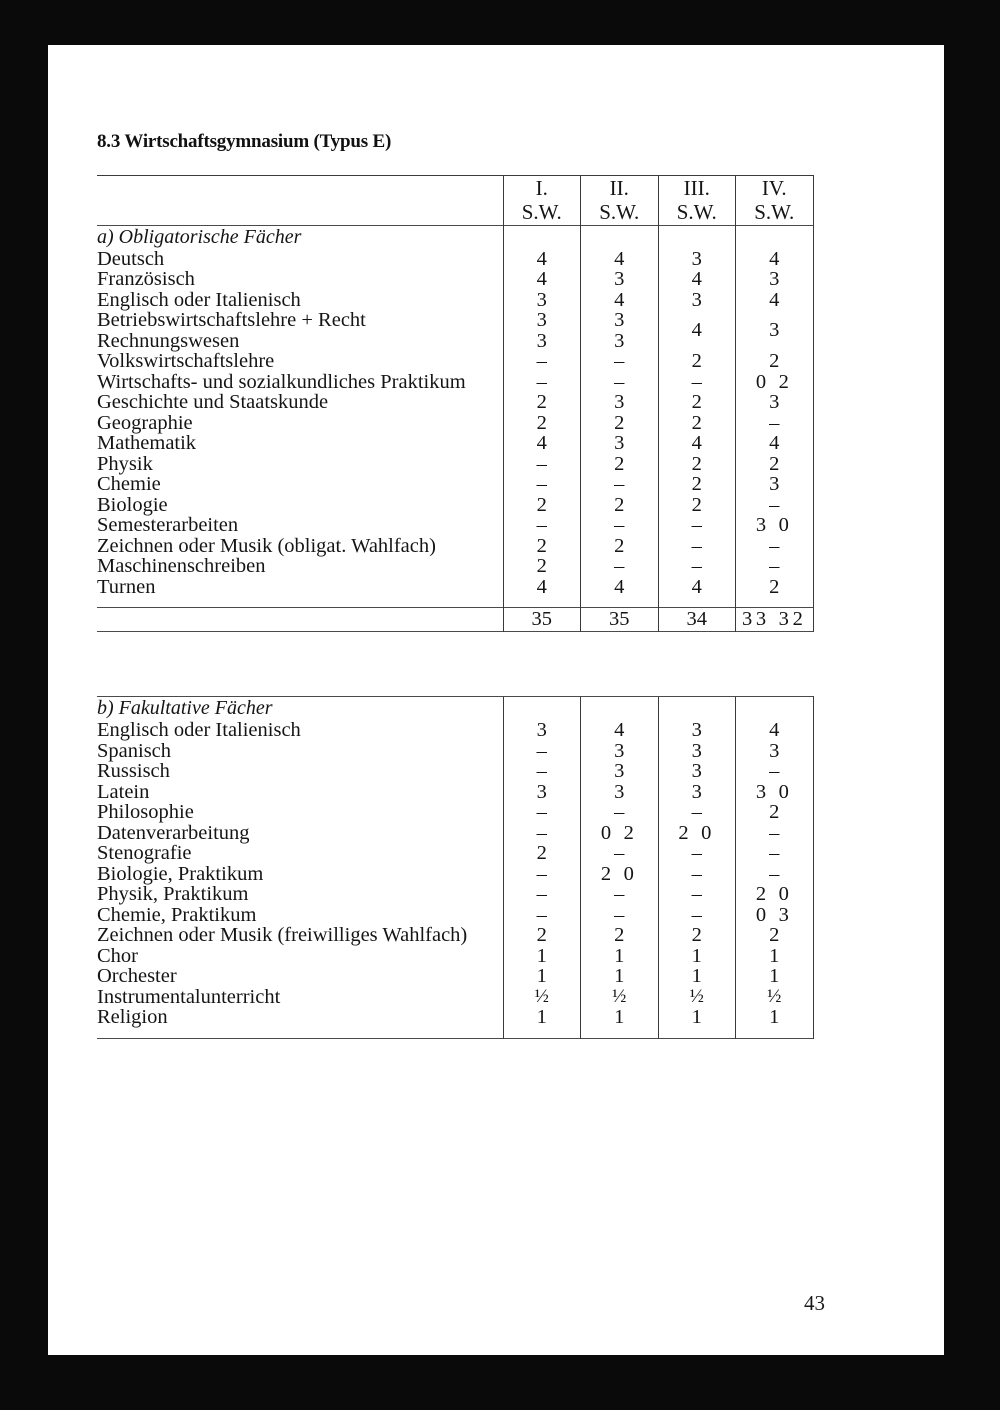 This screenshot has width=1000, height=1410. Describe the element at coordinates (696, 1017) in the screenshot. I see `value-sem-3: 1` at that location.